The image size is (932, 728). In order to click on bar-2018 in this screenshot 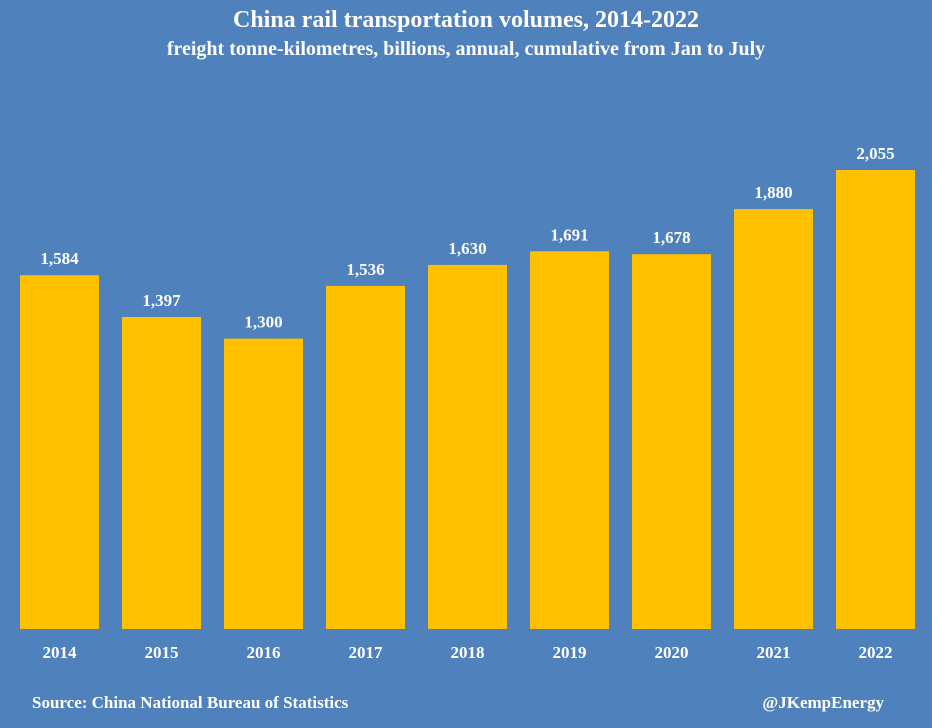, I will do `click(467, 446)`.